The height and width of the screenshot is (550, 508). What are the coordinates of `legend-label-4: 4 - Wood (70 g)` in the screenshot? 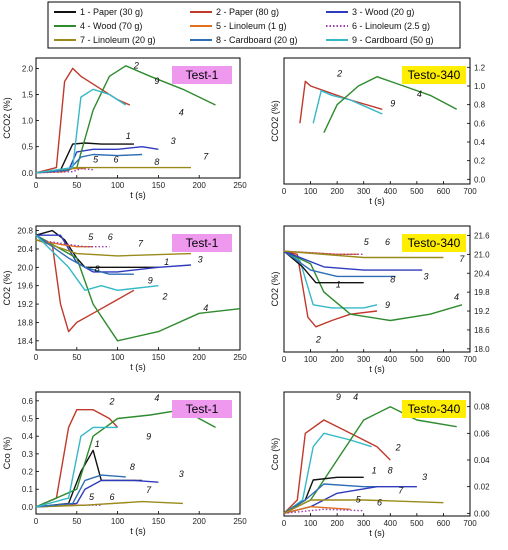 It's located at (111, 26).